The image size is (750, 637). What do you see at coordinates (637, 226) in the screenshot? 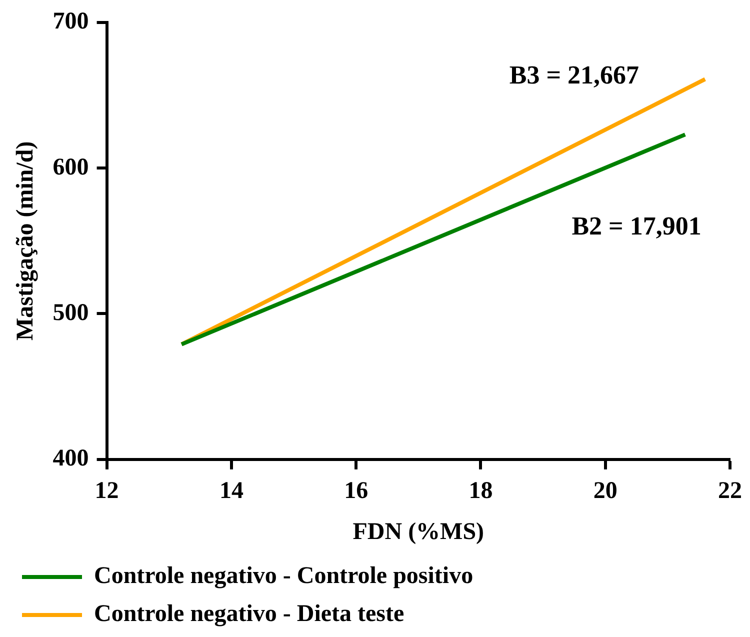
I see `annotation: B2 = 17,901` at bounding box center [637, 226].